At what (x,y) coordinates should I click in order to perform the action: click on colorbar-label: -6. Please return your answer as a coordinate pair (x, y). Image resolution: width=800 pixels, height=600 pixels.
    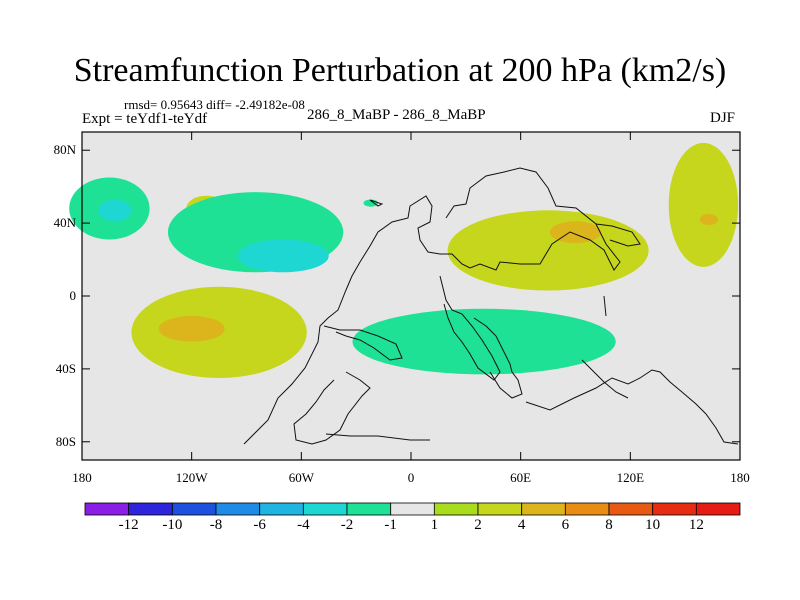
    Looking at the image, I should click on (259, 525).